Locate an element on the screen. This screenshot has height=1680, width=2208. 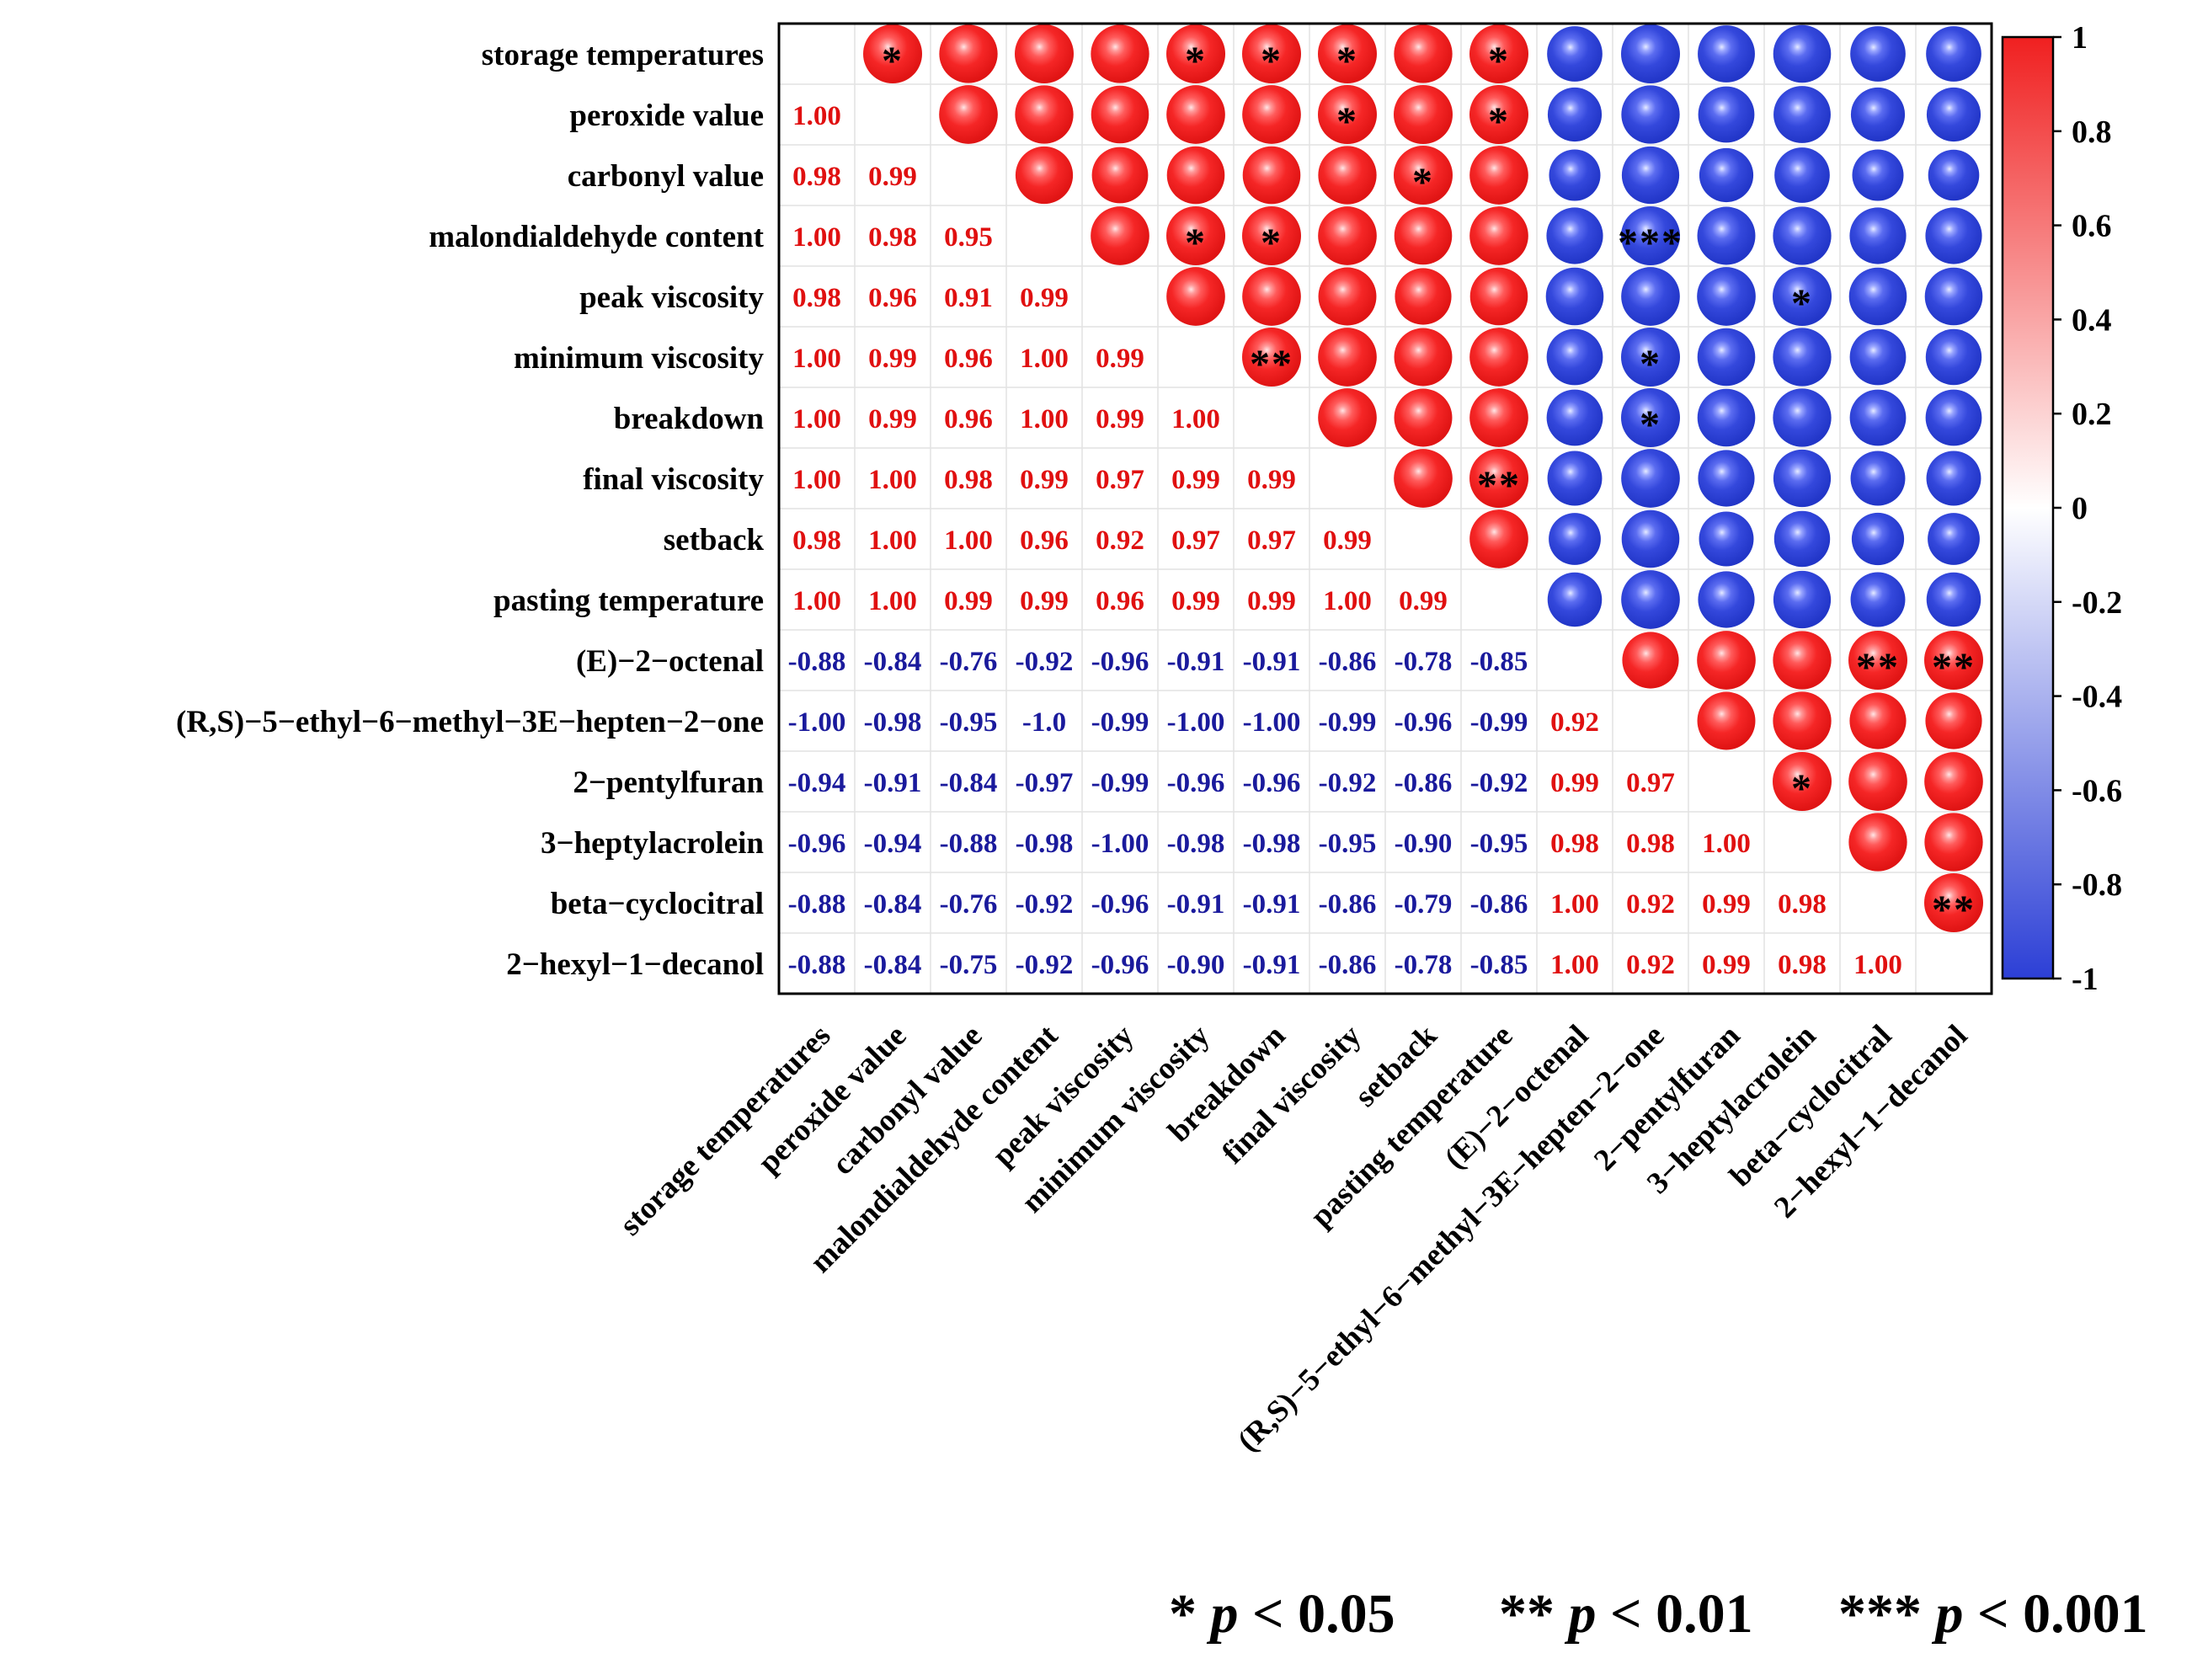
row-label: breakdown is located at coordinates (689, 419).